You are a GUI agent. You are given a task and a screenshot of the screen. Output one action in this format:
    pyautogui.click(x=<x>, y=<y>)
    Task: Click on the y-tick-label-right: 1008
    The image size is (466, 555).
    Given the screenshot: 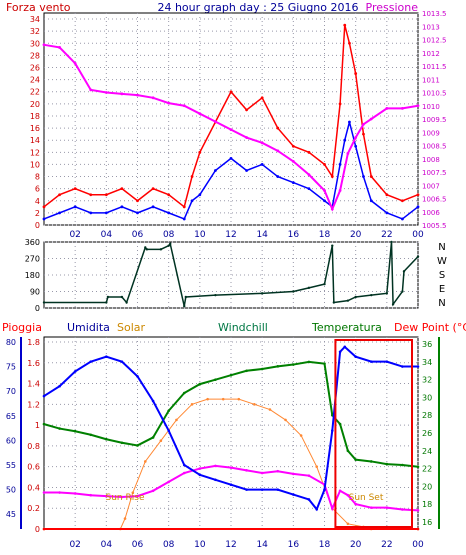 What is the action you would take?
    pyautogui.click(x=431, y=160)
    